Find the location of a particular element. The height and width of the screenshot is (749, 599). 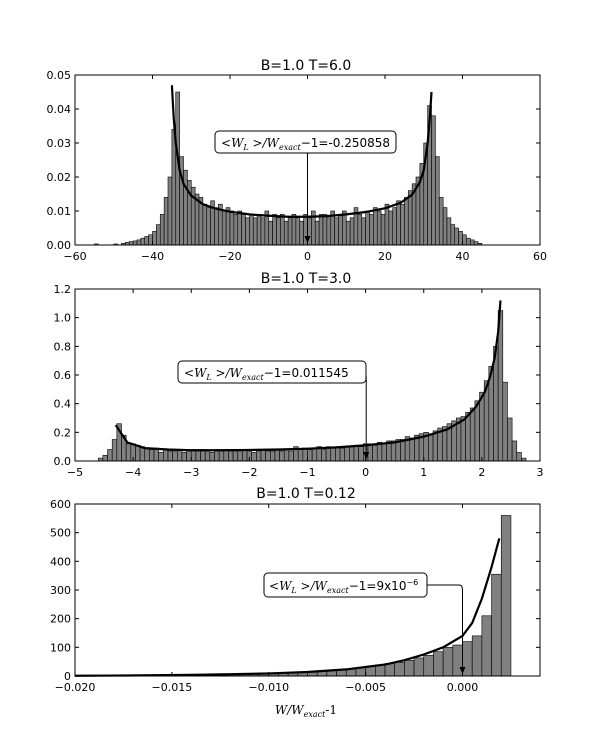

y-tick-label: 400 is located at coordinates (60, 561).